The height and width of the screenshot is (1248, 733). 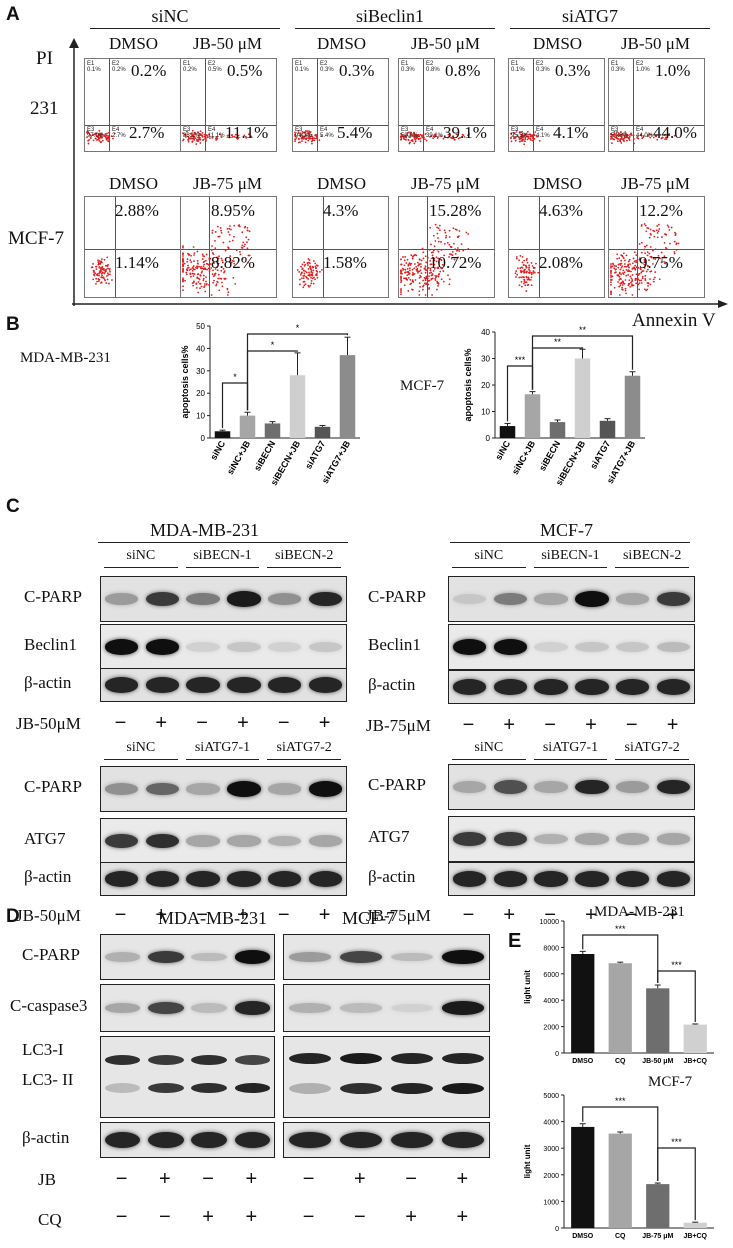 I want to click on treatment-sign: −, so click(x=360, y=1217).